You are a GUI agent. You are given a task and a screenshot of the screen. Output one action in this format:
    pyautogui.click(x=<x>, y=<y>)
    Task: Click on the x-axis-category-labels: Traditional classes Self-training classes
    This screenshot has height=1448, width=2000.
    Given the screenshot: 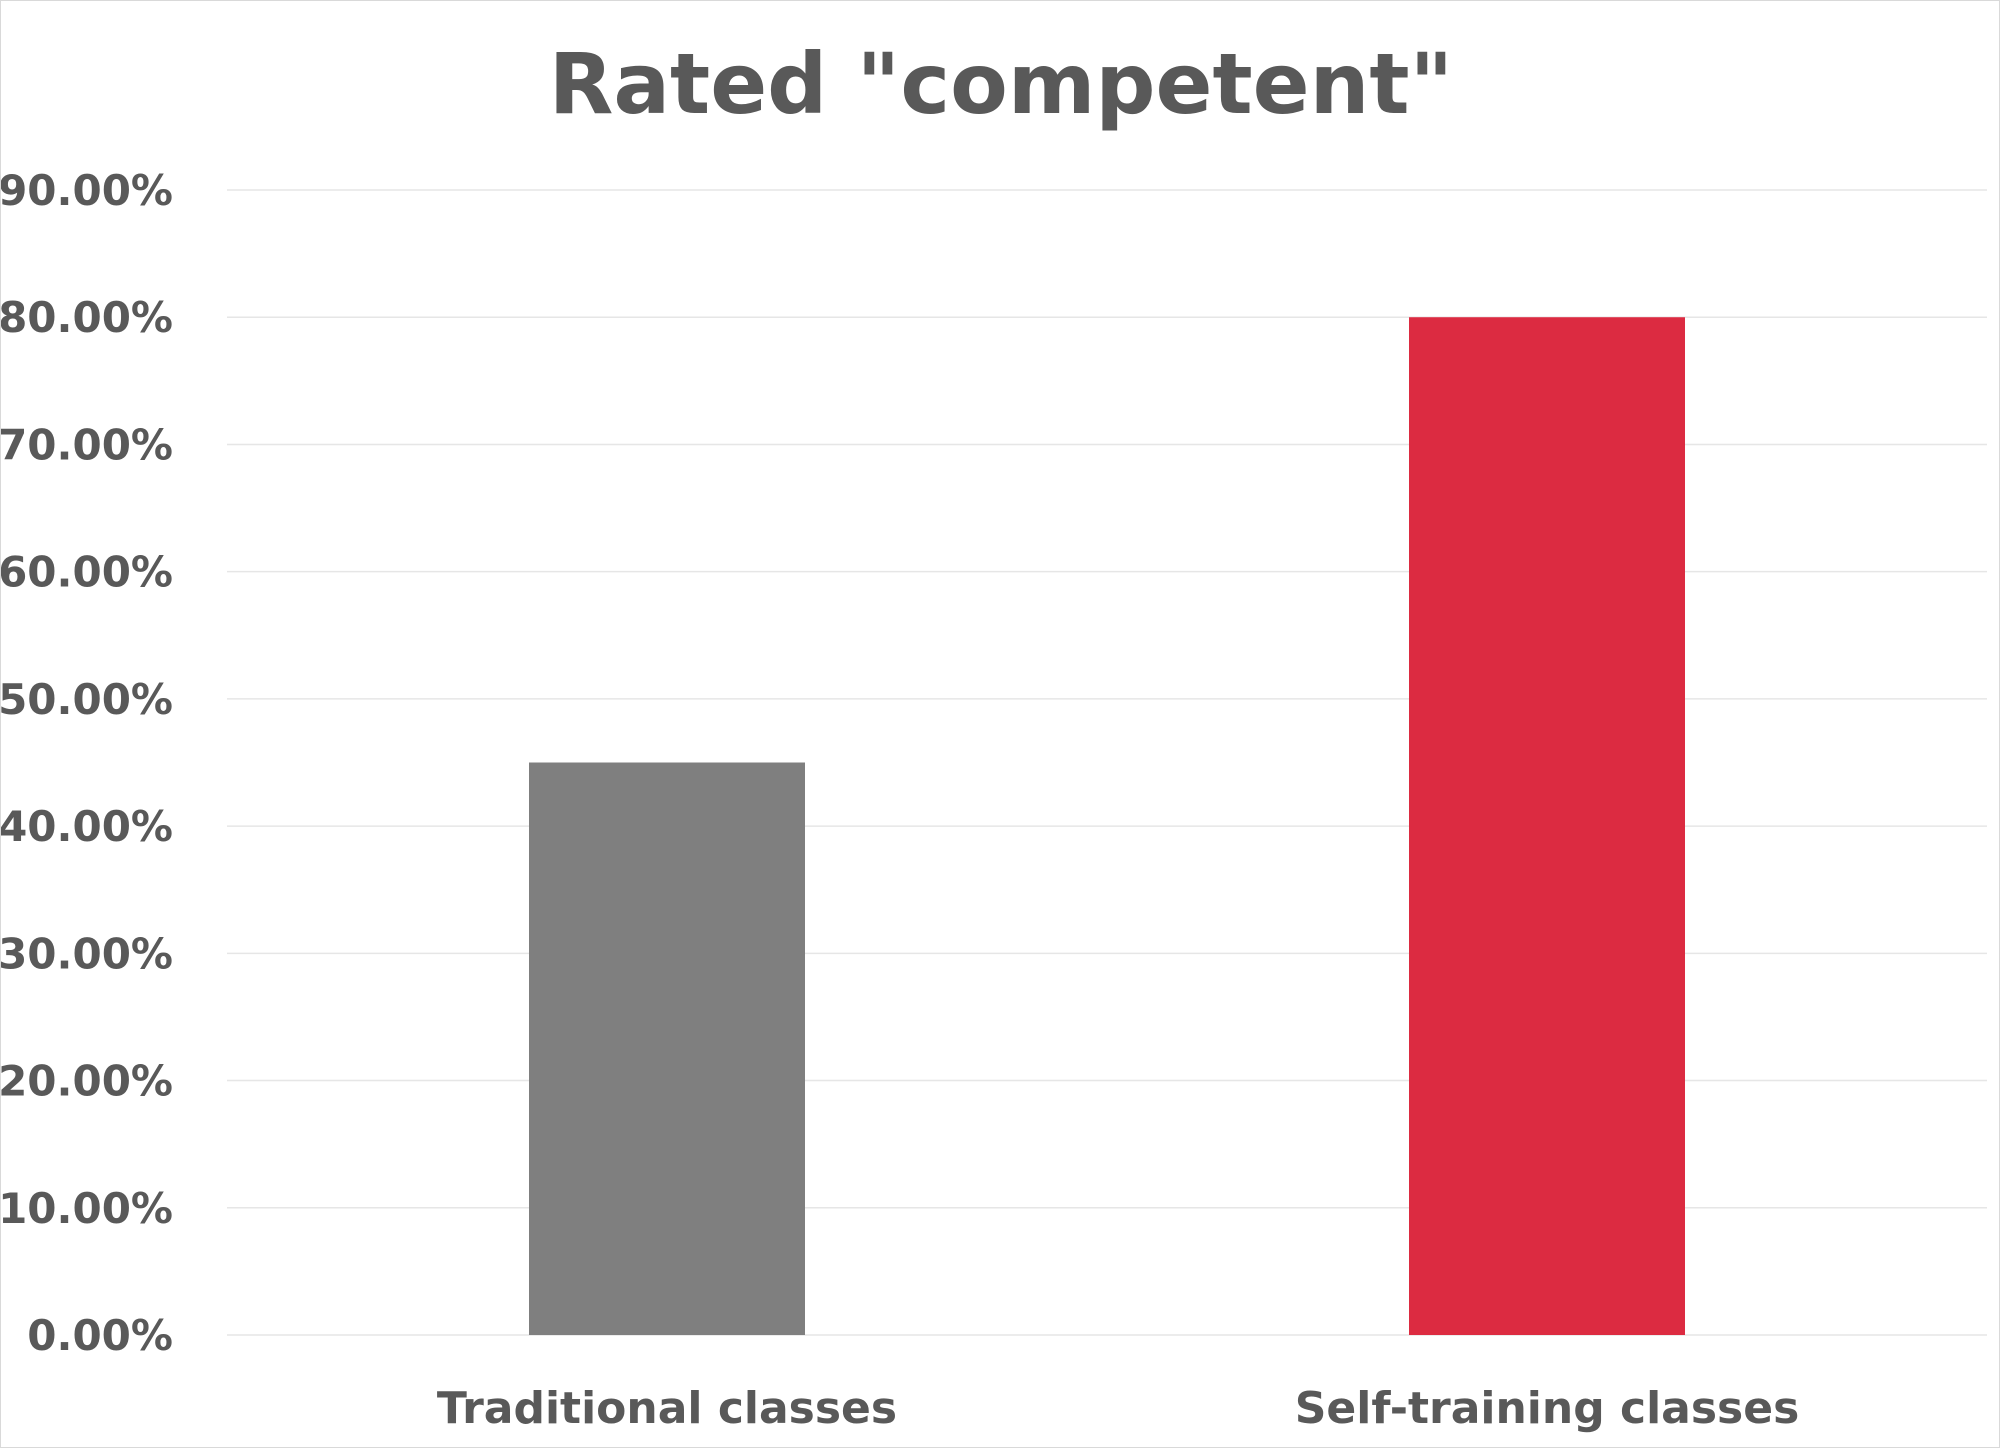 What is the action you would take?
    pyautogui.click(x=1118, y=1408)
    